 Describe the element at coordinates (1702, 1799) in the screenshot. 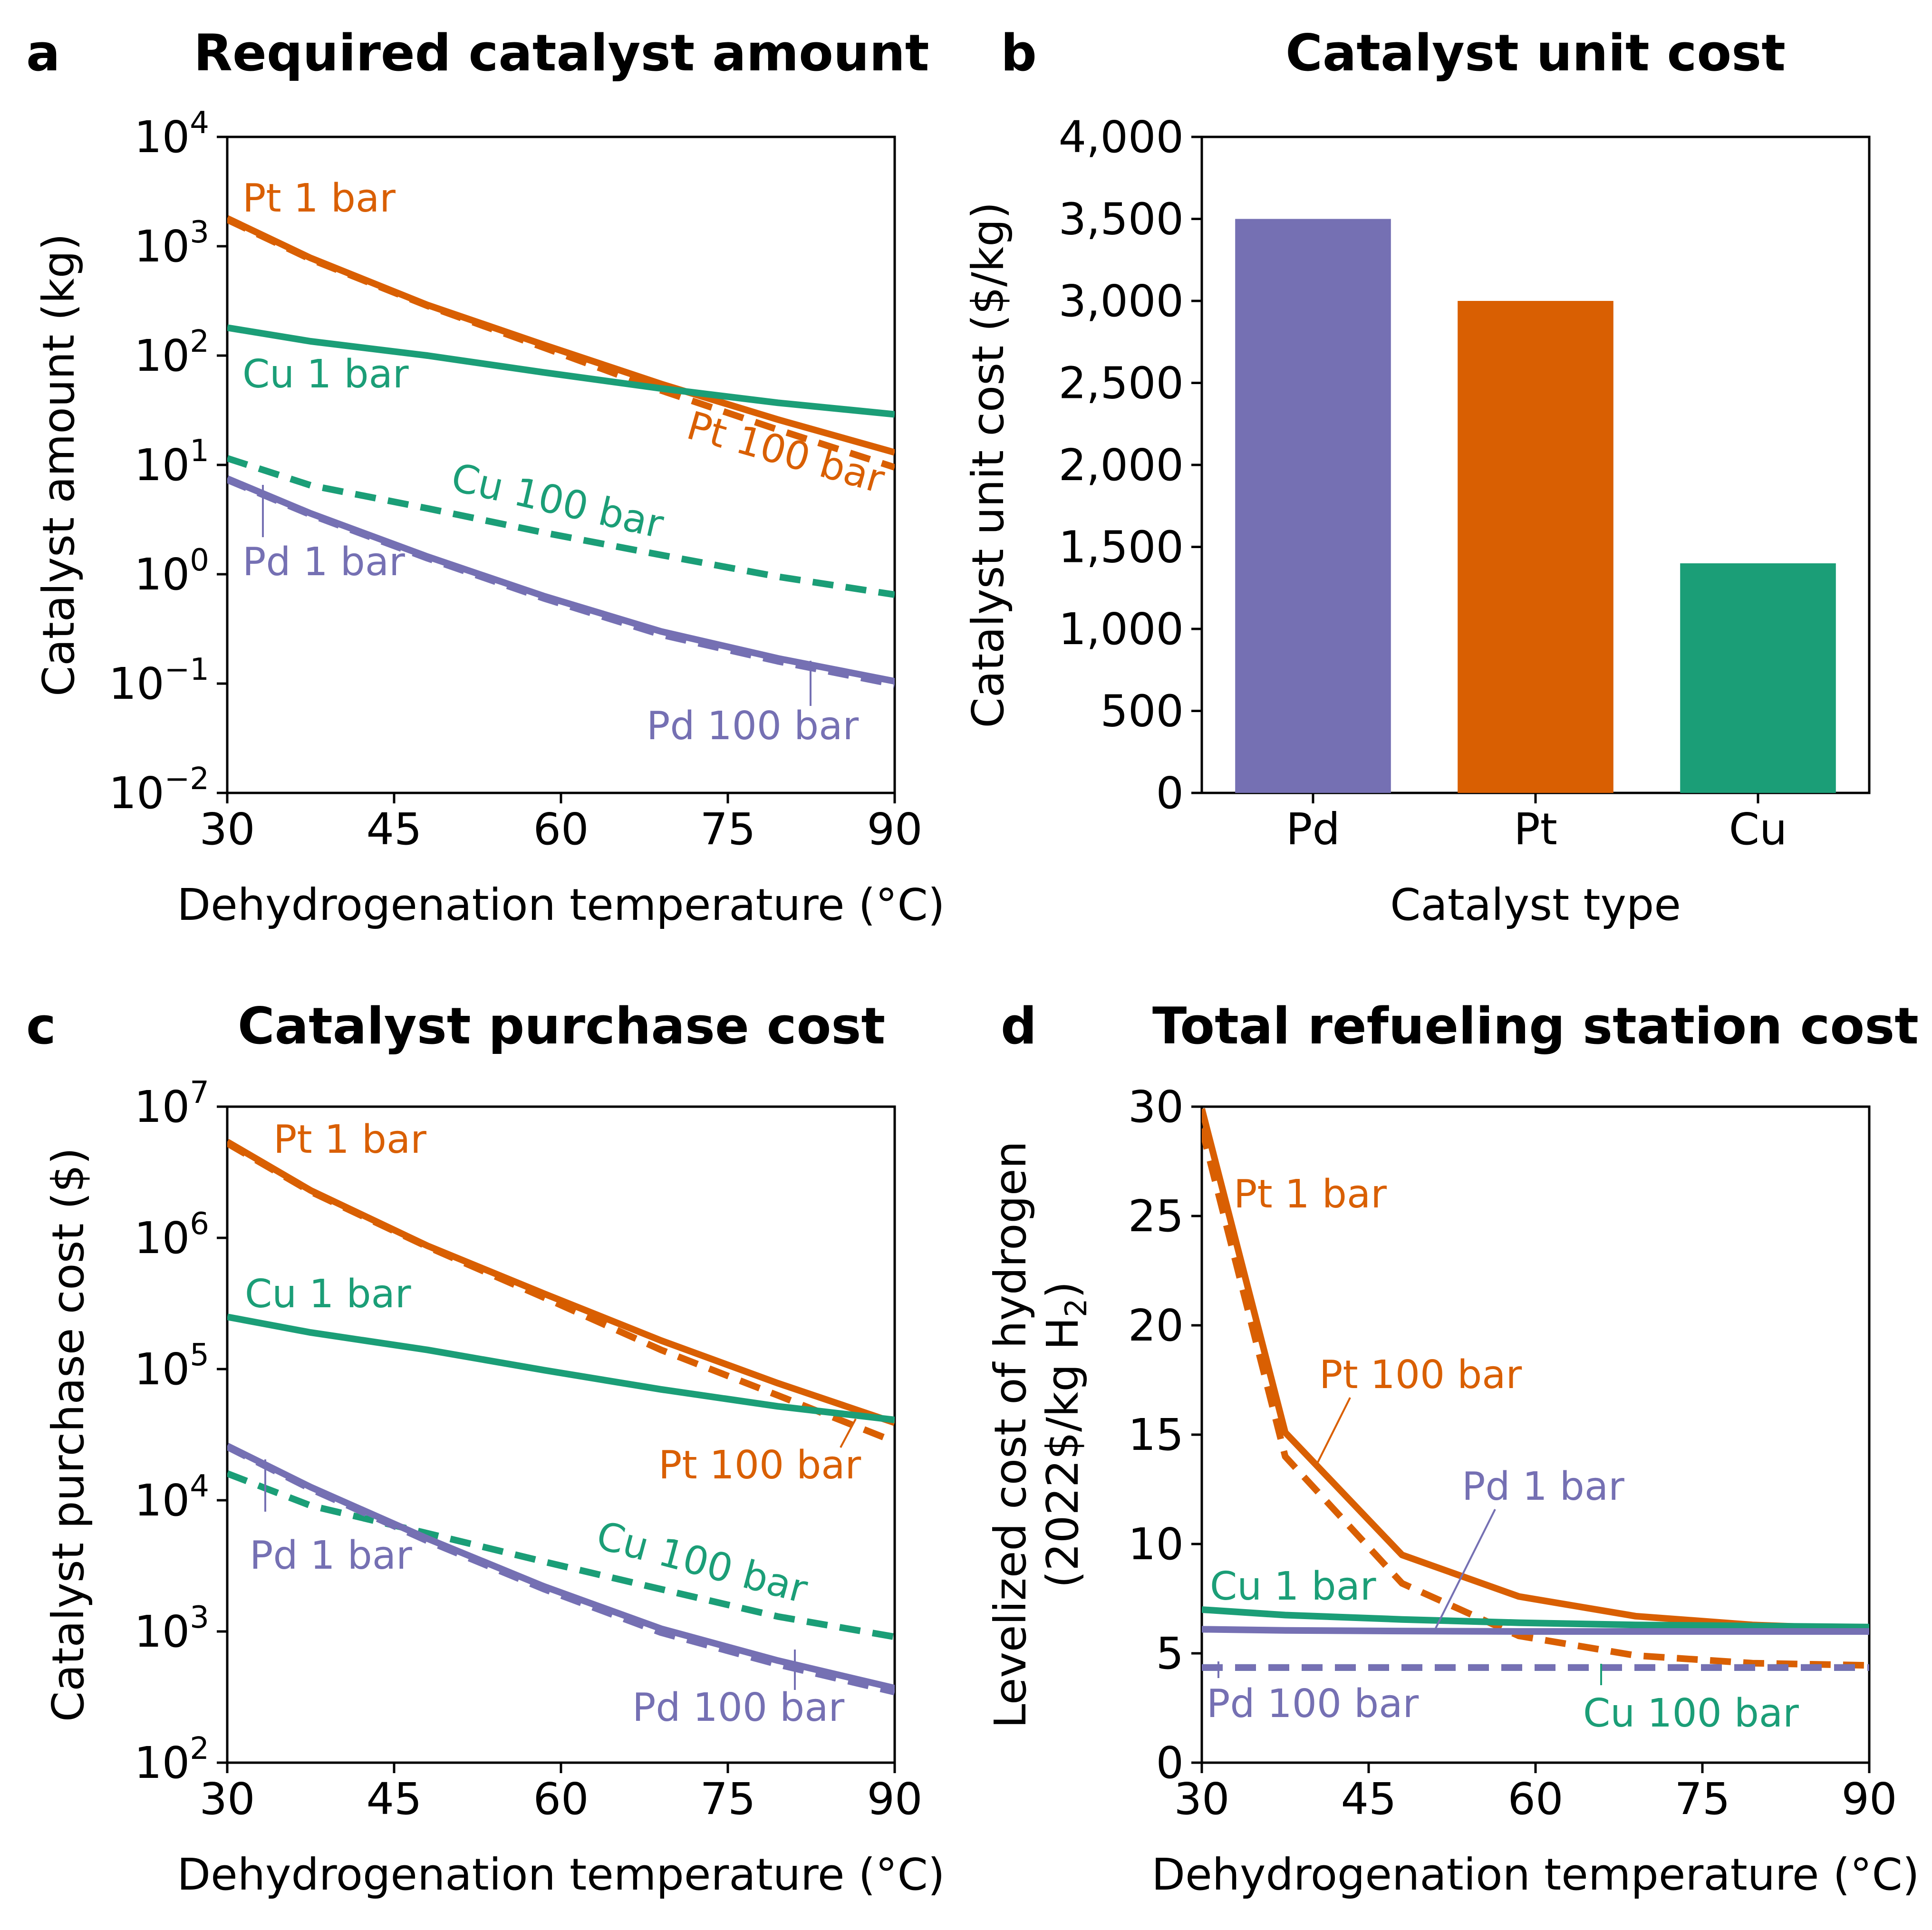

I see `panel-d-xtick-label: 75` at that location.